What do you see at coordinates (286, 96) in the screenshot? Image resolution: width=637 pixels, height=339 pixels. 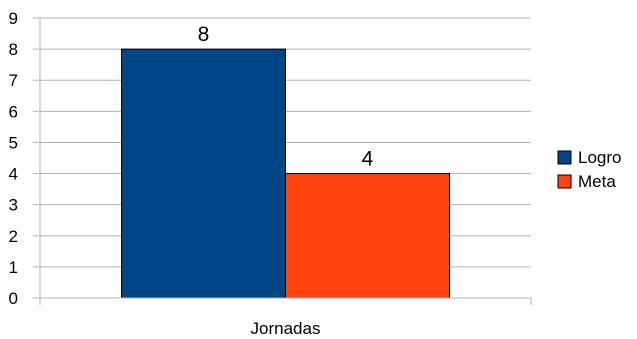 I see `data-labels: 84` at bounding box center [286, 96].